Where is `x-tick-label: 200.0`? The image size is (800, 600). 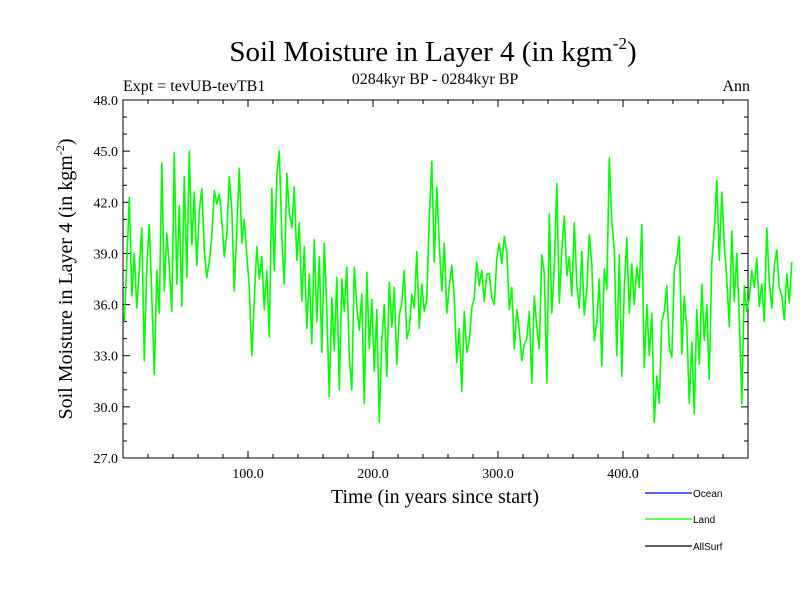
x-tick-label: 200.0 is located at coordinates (373, 474).